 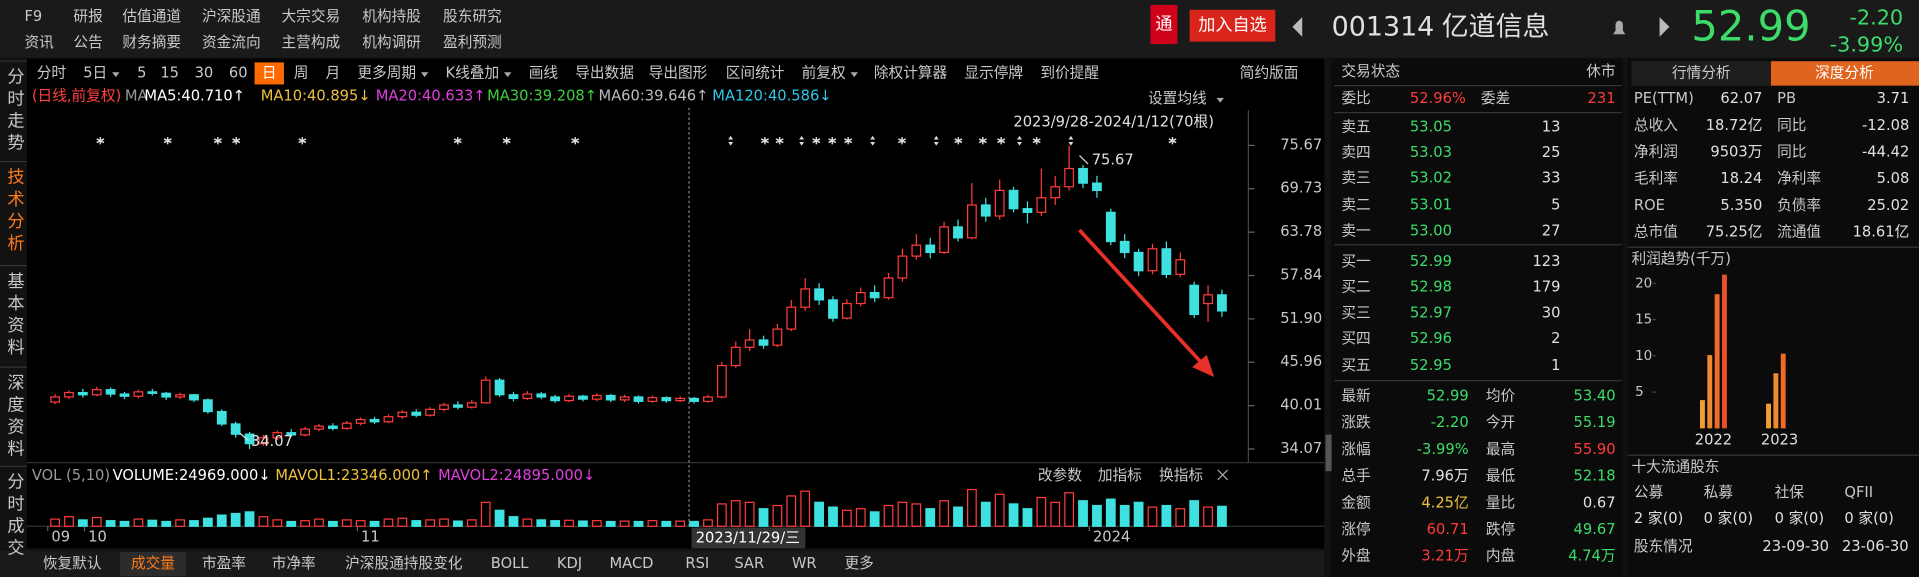 What do you see at coordinates (141, 72) in the screenshot?
I see `toolbar-item: 5` at bounding box center [141, 72].